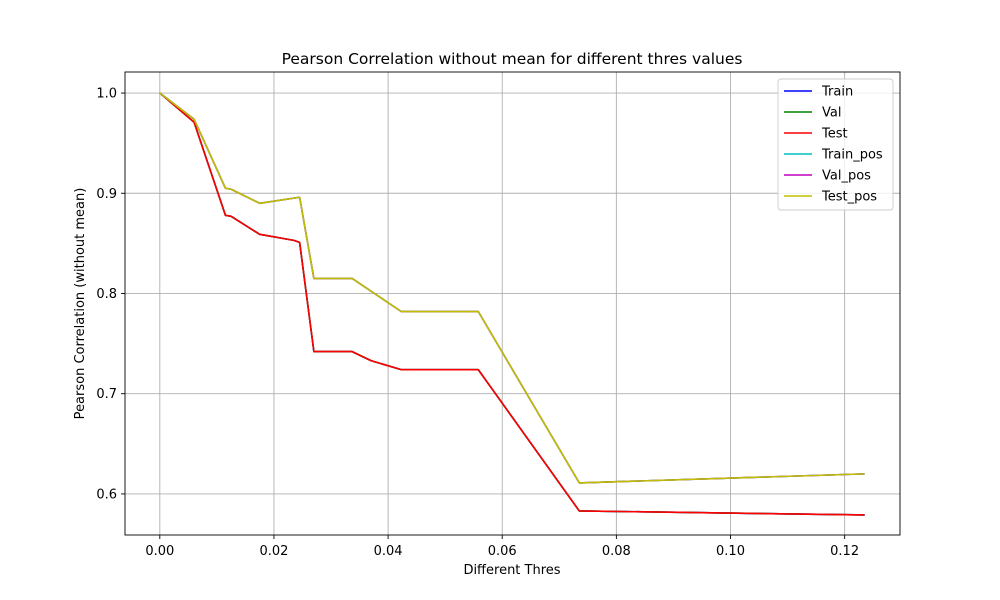 The image size is (1000, 600). I want to click on legend-label: Val, so click(831, 113).